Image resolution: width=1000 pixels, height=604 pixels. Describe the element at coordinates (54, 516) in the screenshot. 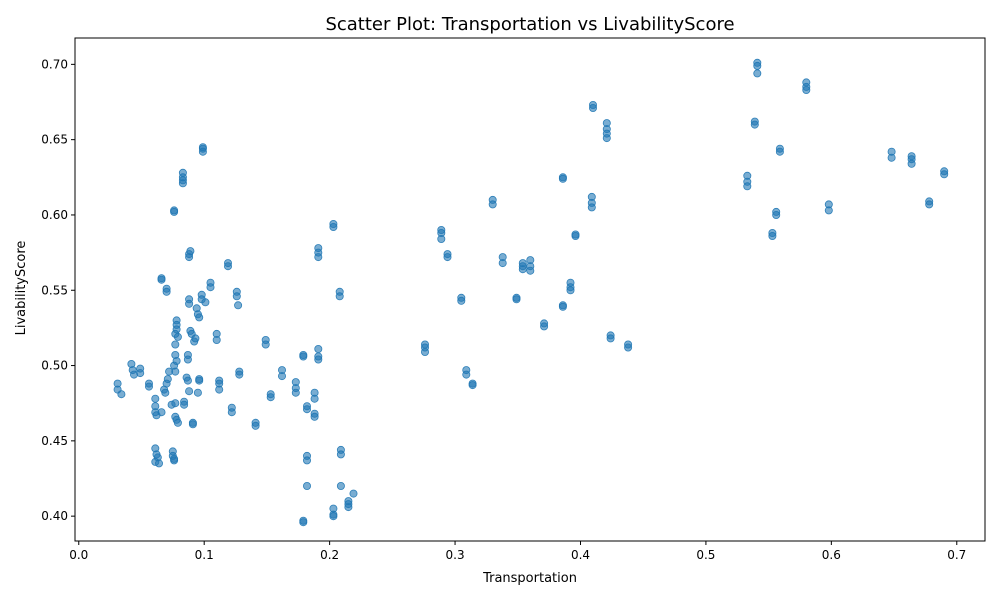

I see `y-tick-label: 0.40` at that location.